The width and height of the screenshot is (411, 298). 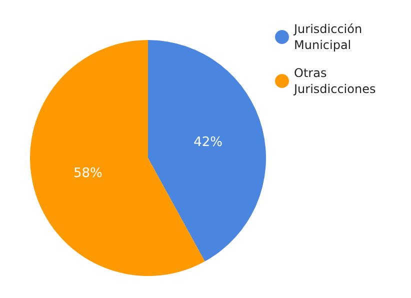 I want to click on data-label: 58%, so click(x=87, y=173).